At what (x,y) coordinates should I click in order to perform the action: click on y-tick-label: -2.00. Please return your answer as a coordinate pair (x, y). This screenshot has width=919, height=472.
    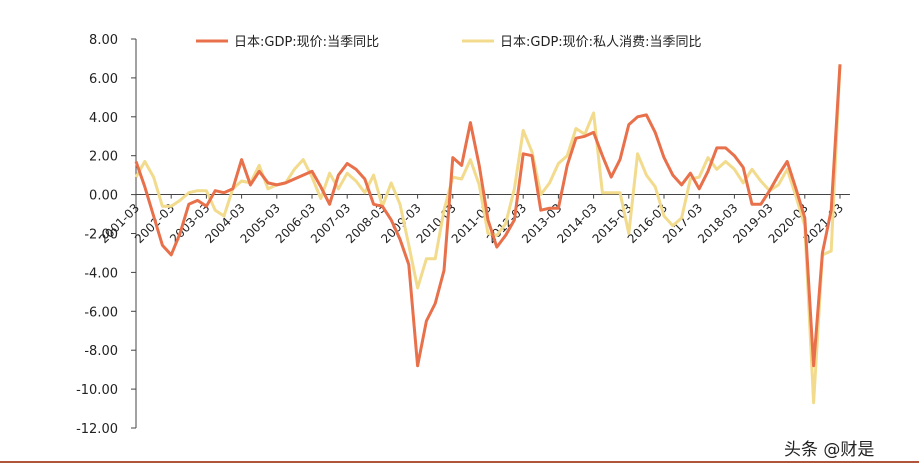
    Looking at the image, I should click on (101, 235).